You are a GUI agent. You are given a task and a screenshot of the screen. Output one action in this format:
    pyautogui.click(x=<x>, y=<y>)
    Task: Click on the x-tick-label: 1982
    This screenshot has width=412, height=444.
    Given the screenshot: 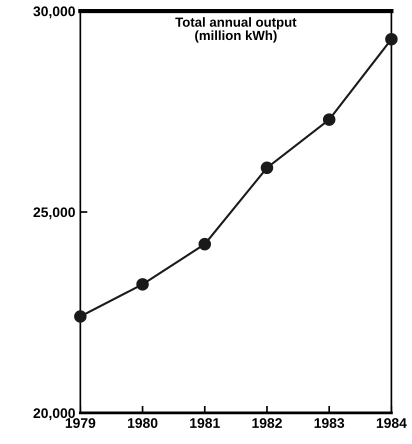 What is the action you would take?
    pyautogui.click(x=267, y=423)
    